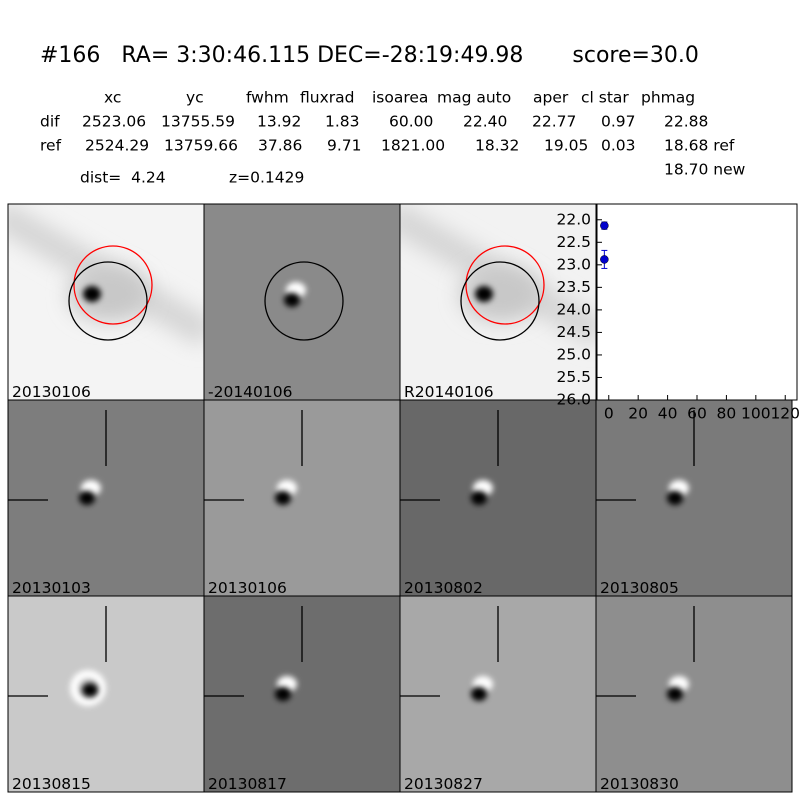  What do you see at coordinates (123, 178) in the screenshot?
I see `dist: dist= 4.24` at bounding box center [123, 178].